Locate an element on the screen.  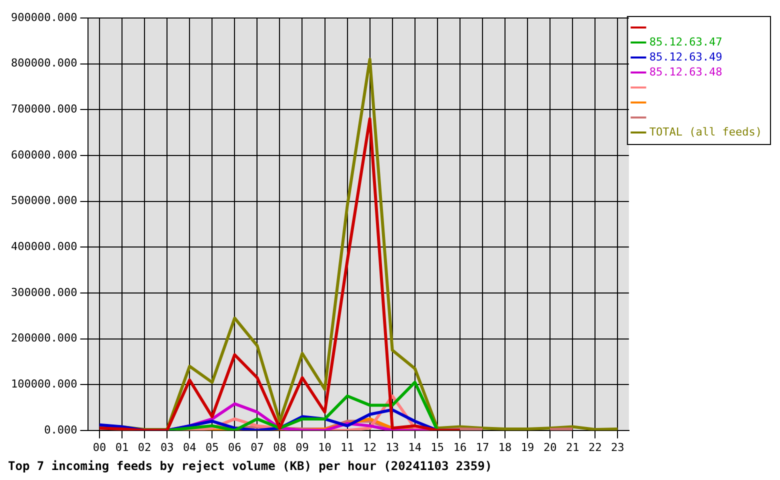
x-tick-label: 17 is located at coordinates (483, 447).